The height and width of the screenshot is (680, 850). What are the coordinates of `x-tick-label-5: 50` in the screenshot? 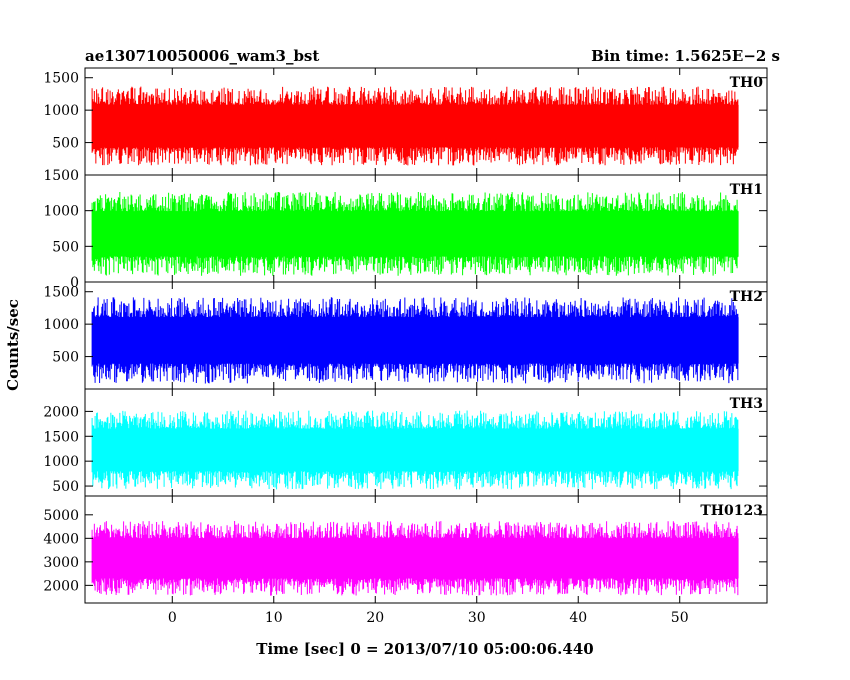 It's located at (680, 618).